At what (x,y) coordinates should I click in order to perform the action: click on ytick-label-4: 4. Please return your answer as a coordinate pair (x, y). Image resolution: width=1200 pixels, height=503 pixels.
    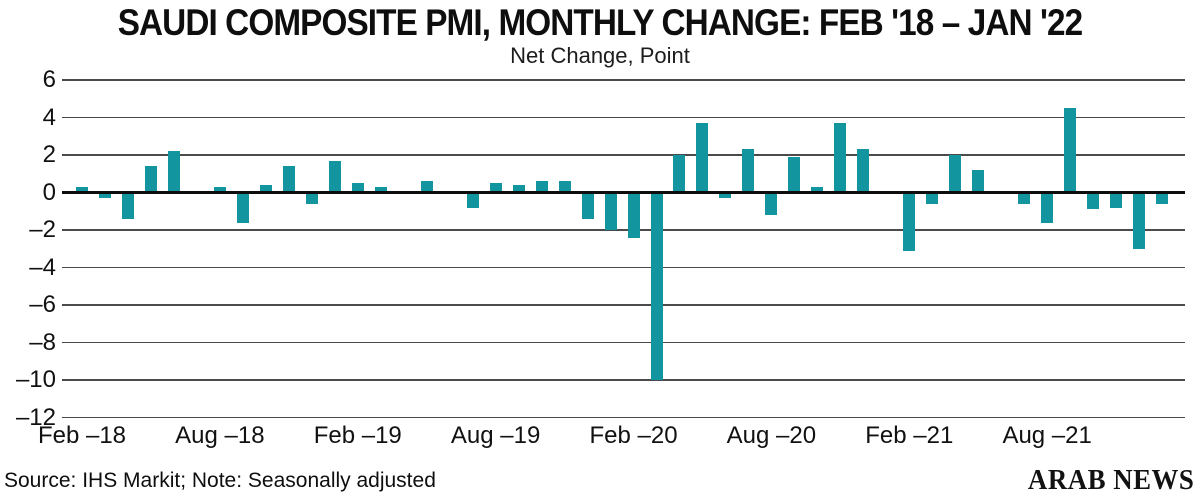
    Looking at the image, I should click on (49, 117).